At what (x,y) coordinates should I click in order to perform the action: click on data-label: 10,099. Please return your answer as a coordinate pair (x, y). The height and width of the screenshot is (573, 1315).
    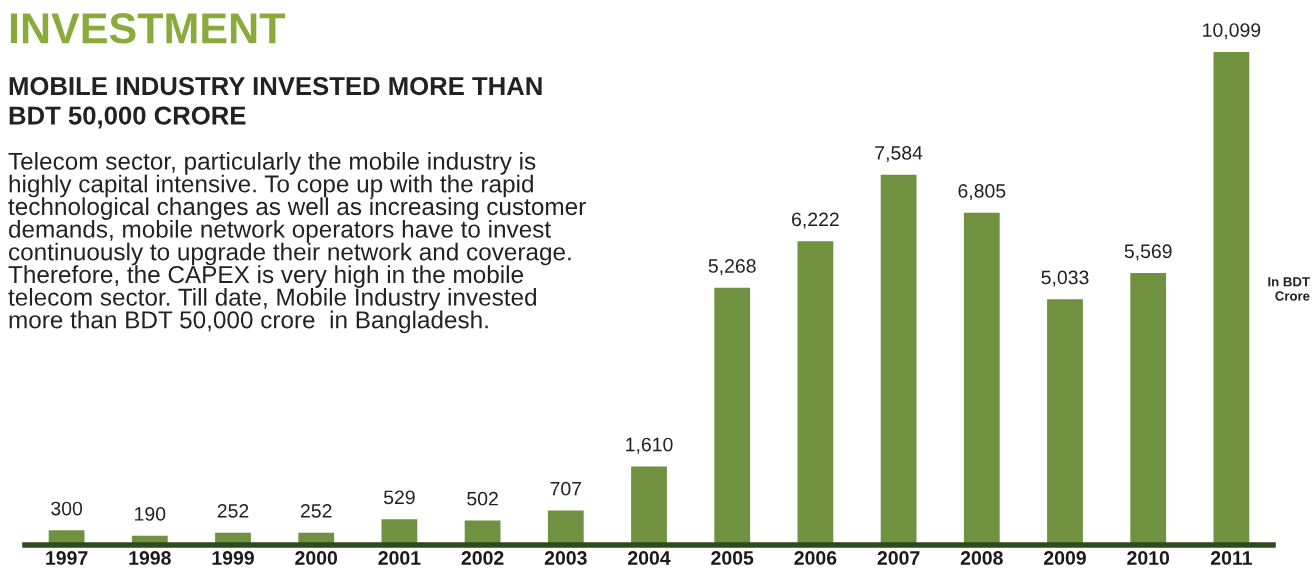
    Looking at the image, I should click on (1232, 31).